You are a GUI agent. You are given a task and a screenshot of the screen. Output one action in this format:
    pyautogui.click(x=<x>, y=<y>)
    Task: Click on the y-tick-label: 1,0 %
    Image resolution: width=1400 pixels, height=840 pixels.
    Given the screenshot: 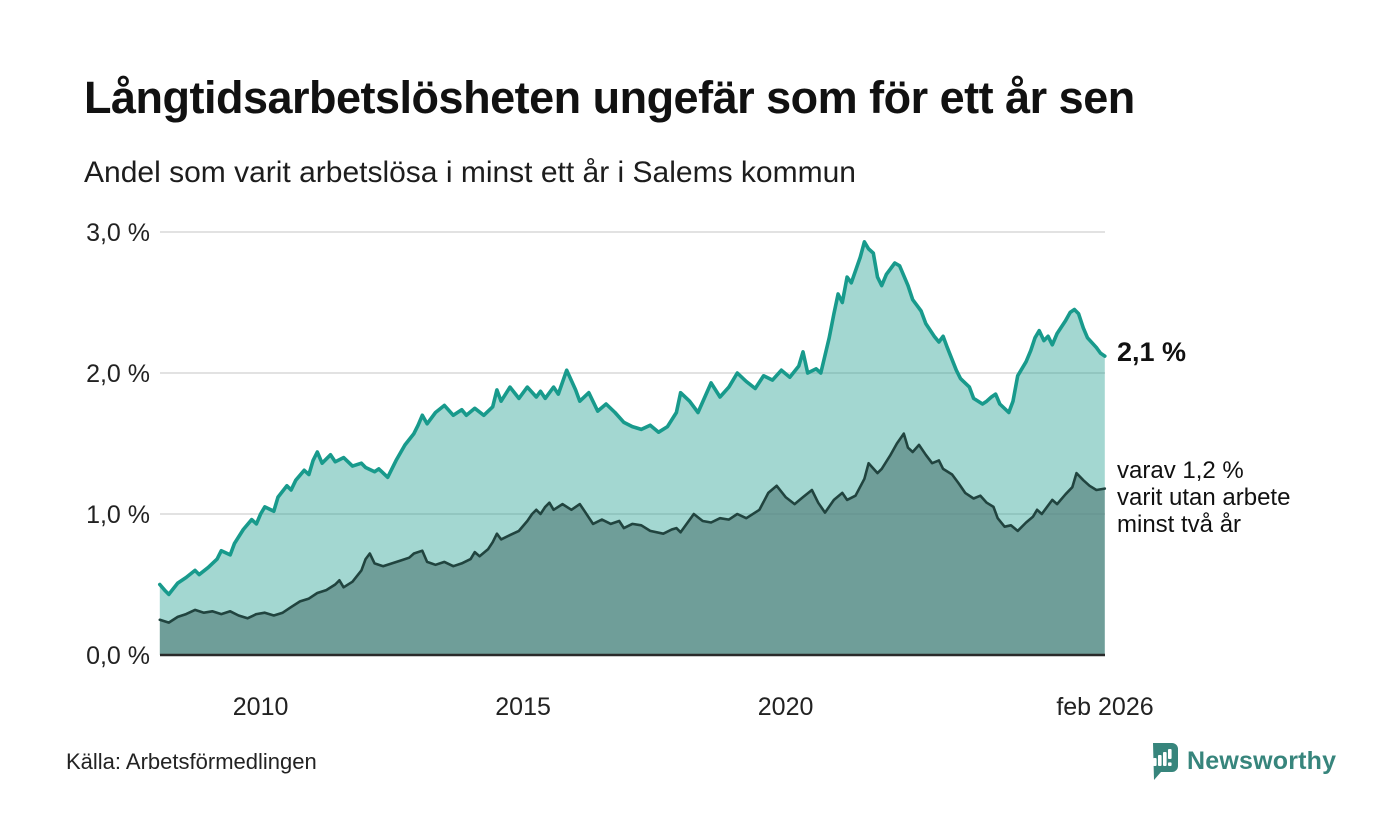 What is the action you would take?
    pyautogui.click(x=118, y=515)
    